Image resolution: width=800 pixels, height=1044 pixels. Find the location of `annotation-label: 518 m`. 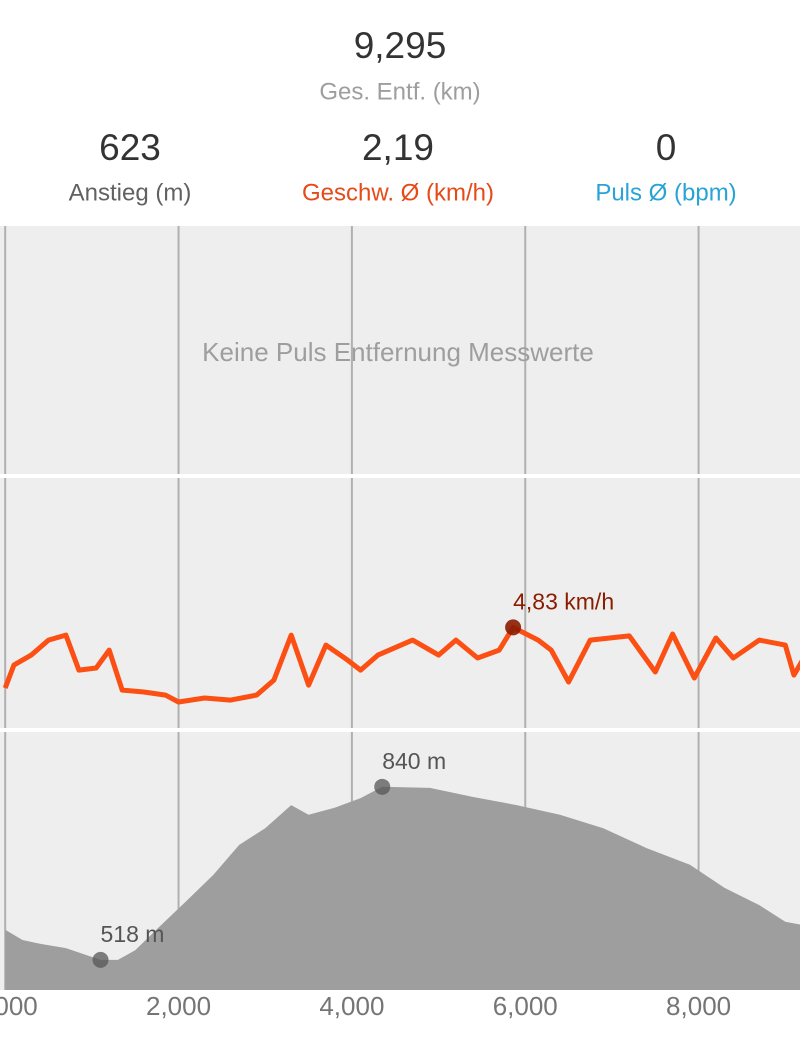

annotation-label: 518 m is located at coordinates (133, 934).